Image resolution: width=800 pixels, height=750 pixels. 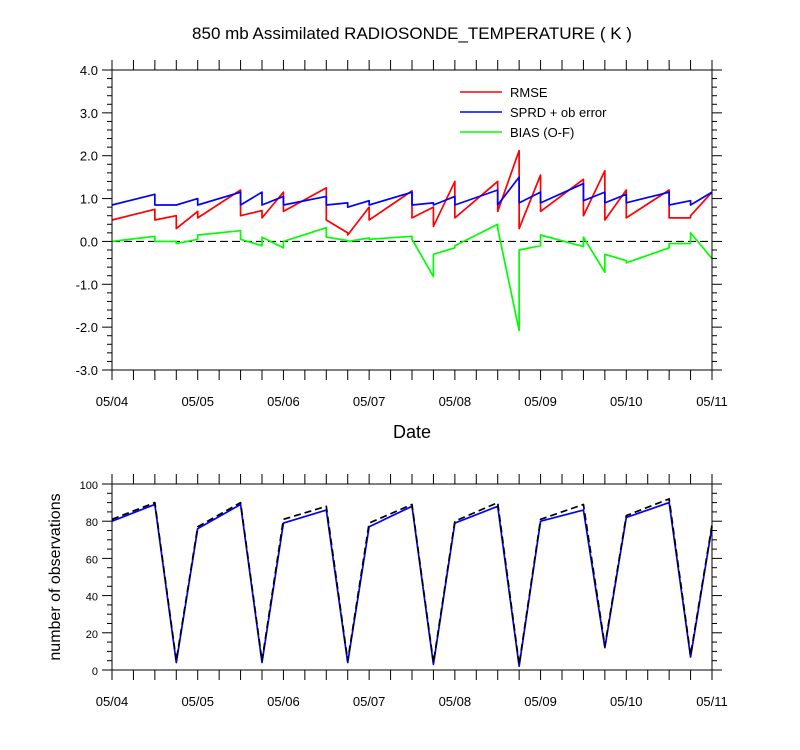 What do you see at coordinates (89, 156) in the screenshot?
I see `y-tick-label: 2.0` at bounding box center [89, 156].